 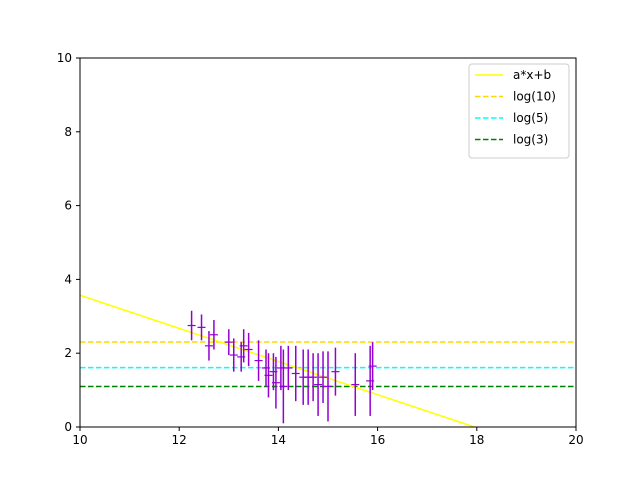 I want to click on legend: a*x+b log(10) log(5) log(3), so click(x=519, y=111).